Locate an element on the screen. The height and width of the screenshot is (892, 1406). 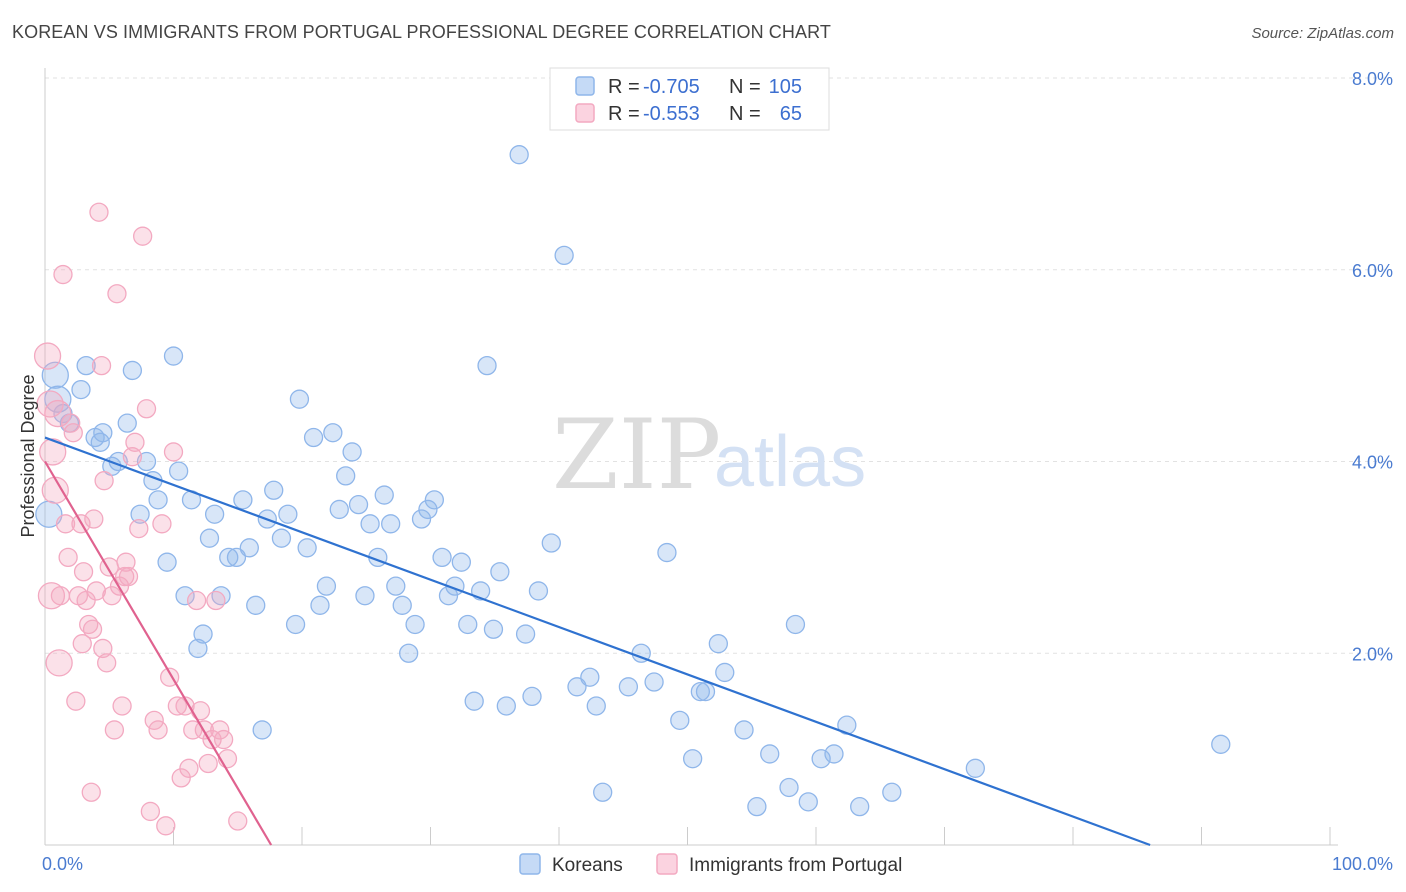
legend-n-value-1: 105 is located at coordinates (785, 87).